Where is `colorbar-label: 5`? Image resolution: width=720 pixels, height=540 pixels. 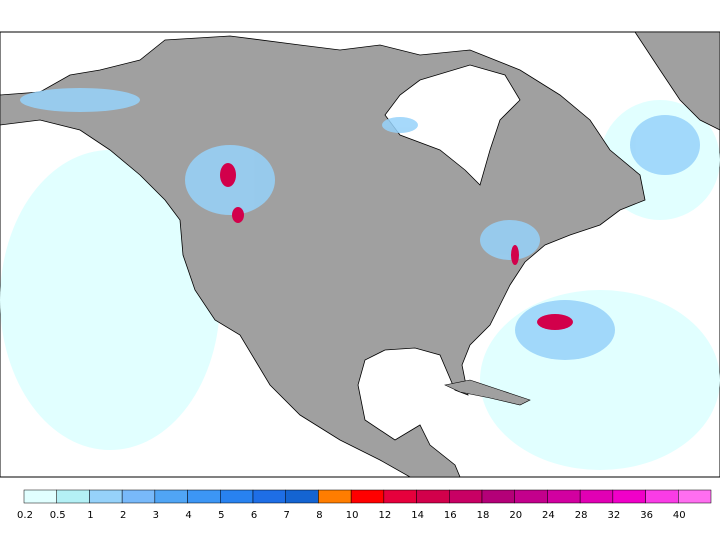
colorbar-label: 5 is located at coordinates (221, 515).